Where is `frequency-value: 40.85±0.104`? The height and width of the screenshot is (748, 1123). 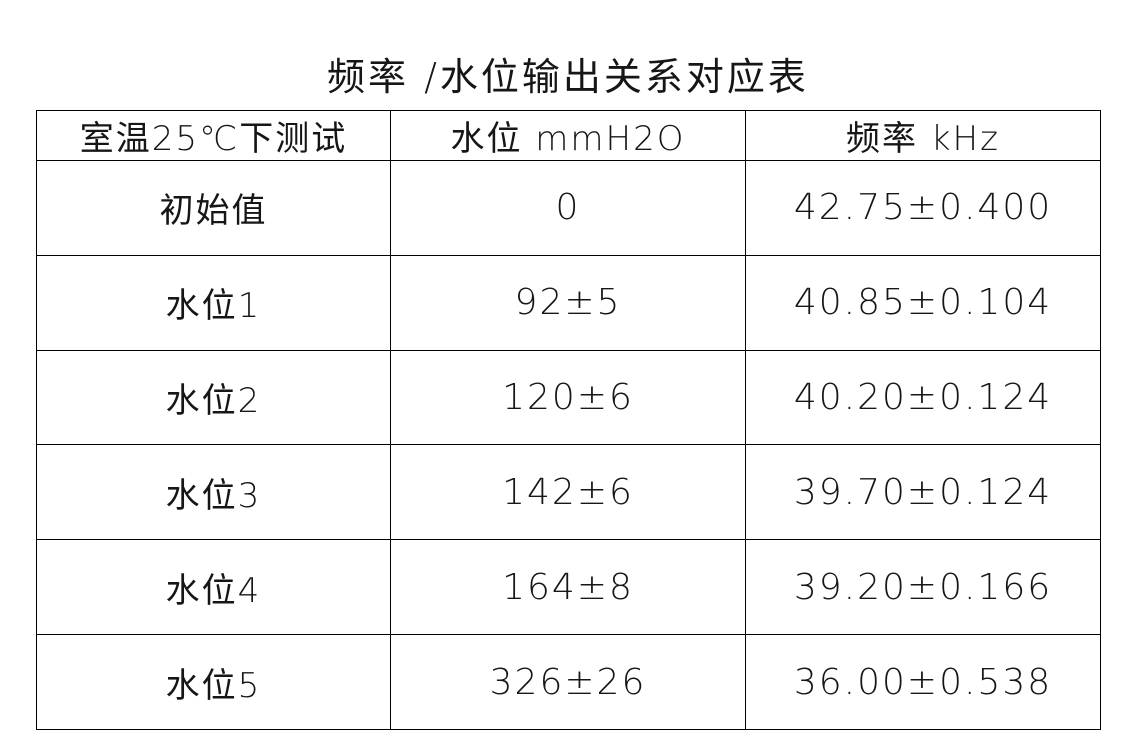
frequency-value: 40.85±0.104 is located at coordinates (923, 302).